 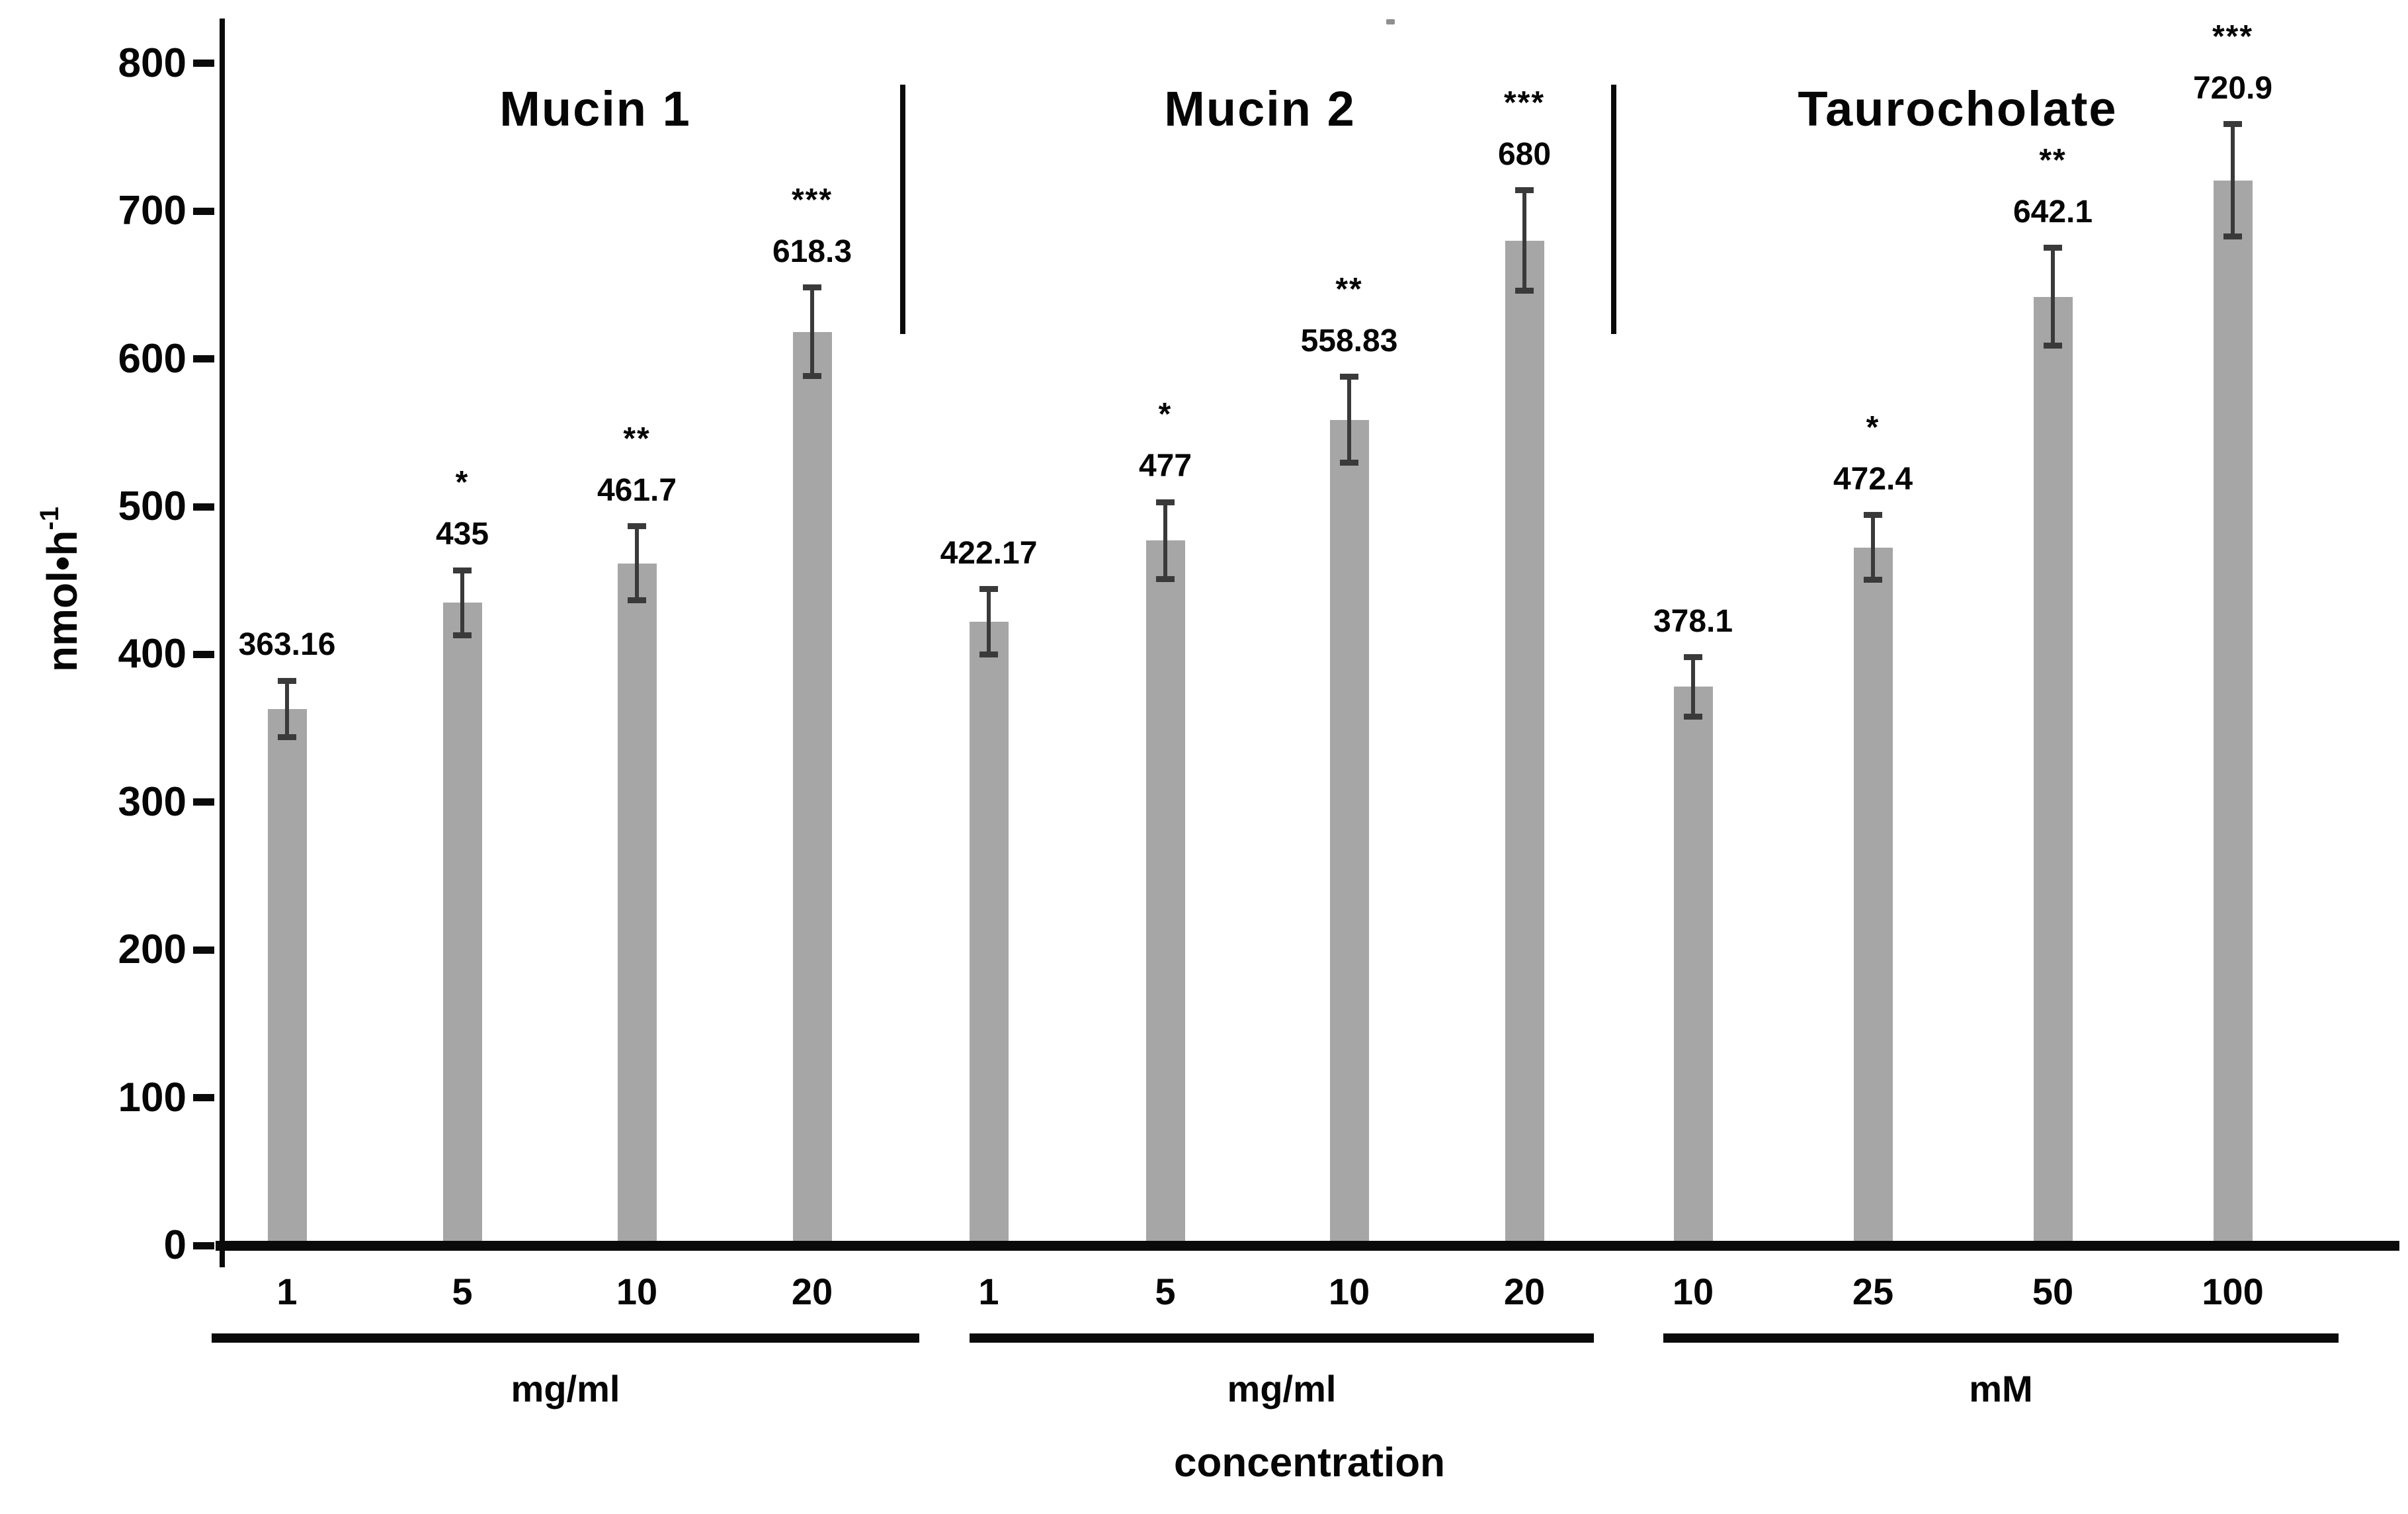 What do you see at coordinates (2001, 1388) in the screenshot?
I see `group-unit-label: mM` at bounding box center [2001, 1388].